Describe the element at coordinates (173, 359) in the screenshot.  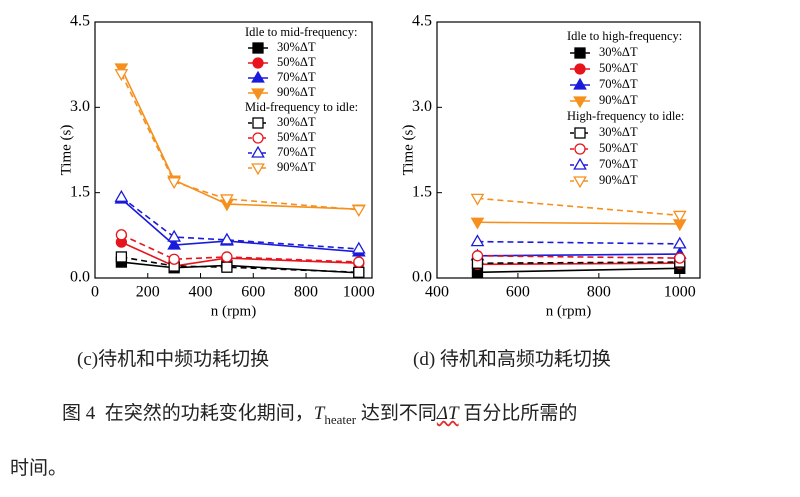
I see `subplot-label: (c)待机和中频功耗切换` at that location.